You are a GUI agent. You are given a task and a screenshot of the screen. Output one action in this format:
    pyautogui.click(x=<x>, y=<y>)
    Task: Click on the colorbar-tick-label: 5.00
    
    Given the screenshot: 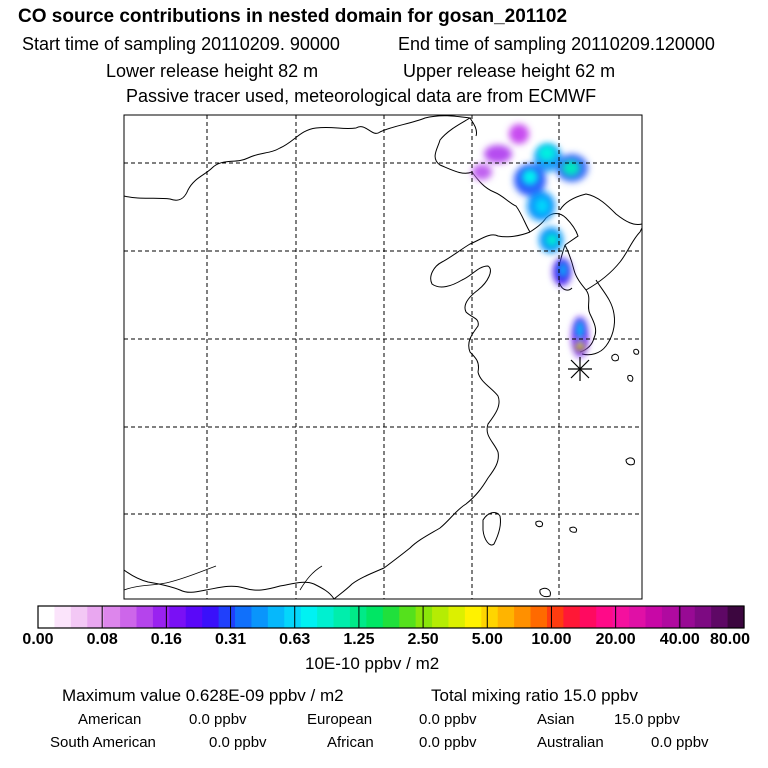 What is the action you would take?
    pyautogui.click(x=487, y=639)
    